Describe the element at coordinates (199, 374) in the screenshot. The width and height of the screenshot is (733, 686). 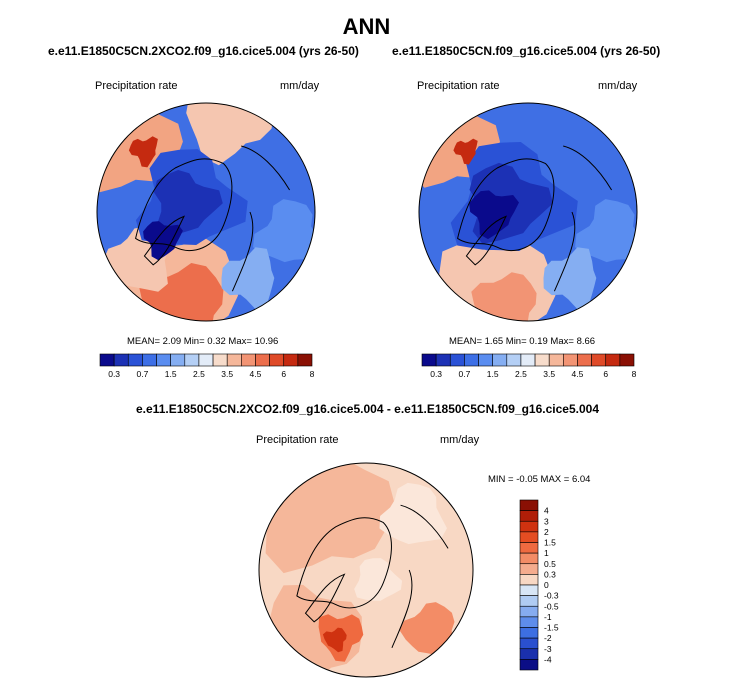
I see `panel-1-colorbar-label: 2.5` at that location.